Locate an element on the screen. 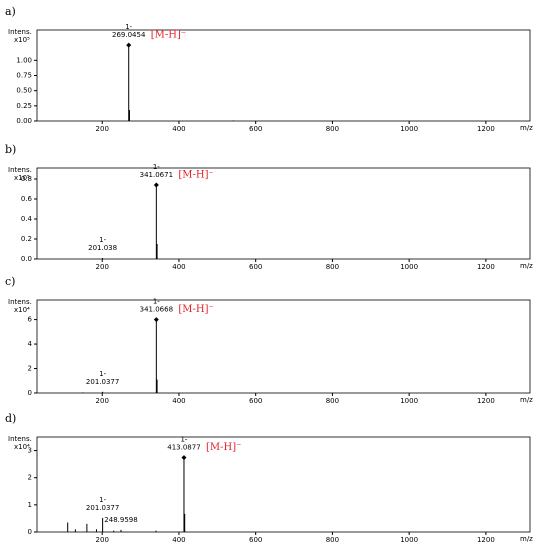 The width and height of the screenshot is (537, 550). peak-mz-label: 341.0668 is located at coordinates (156, 310).